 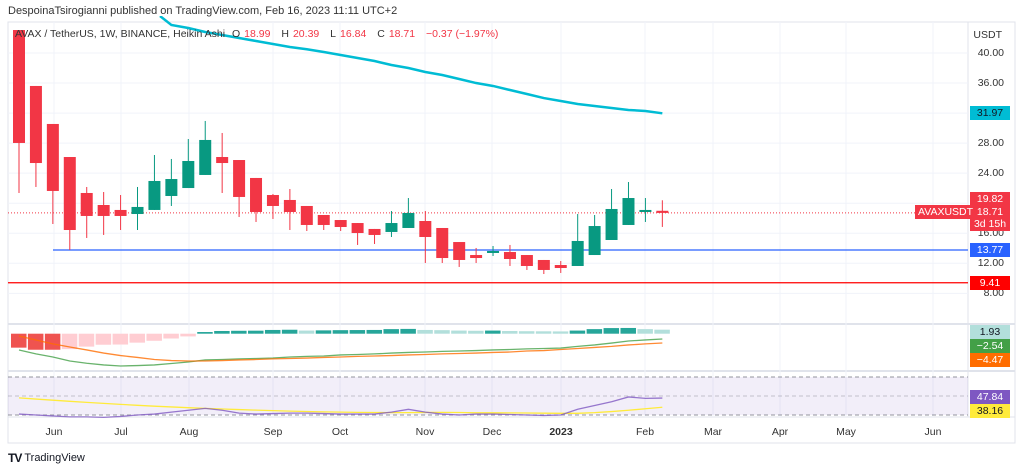 What do you see at coordinates (993, 293) in the screenshot?
I see `price-tick: 8.00` at bounding box center [993, 293].